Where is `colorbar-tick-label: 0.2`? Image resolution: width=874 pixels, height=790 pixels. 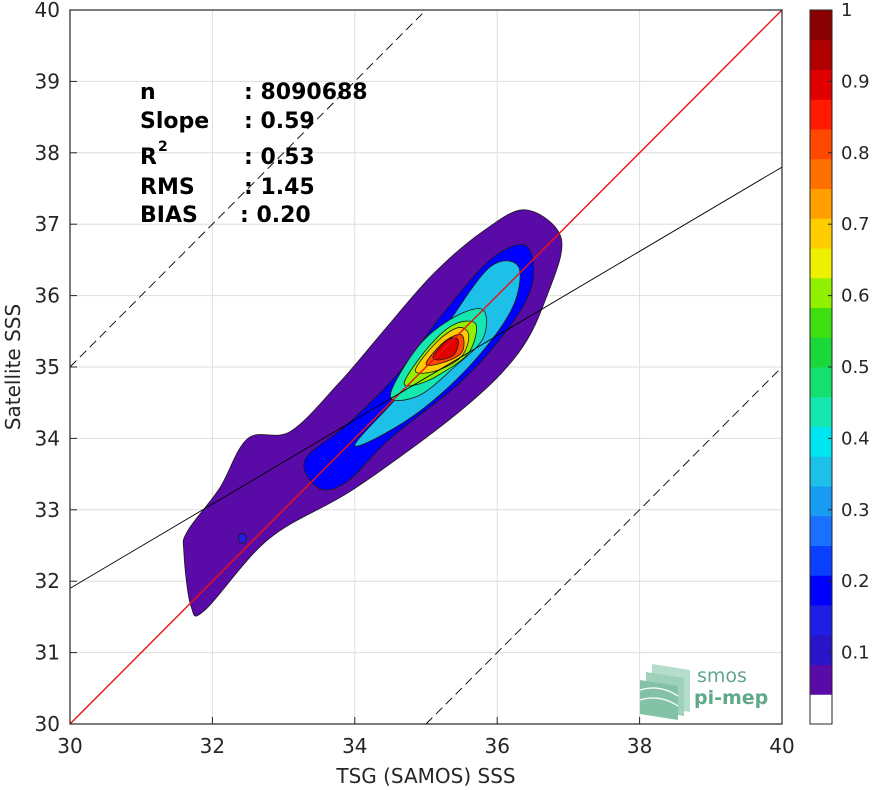 colorbar-tick-label: 0.2 is located at coordinates (855, 581).